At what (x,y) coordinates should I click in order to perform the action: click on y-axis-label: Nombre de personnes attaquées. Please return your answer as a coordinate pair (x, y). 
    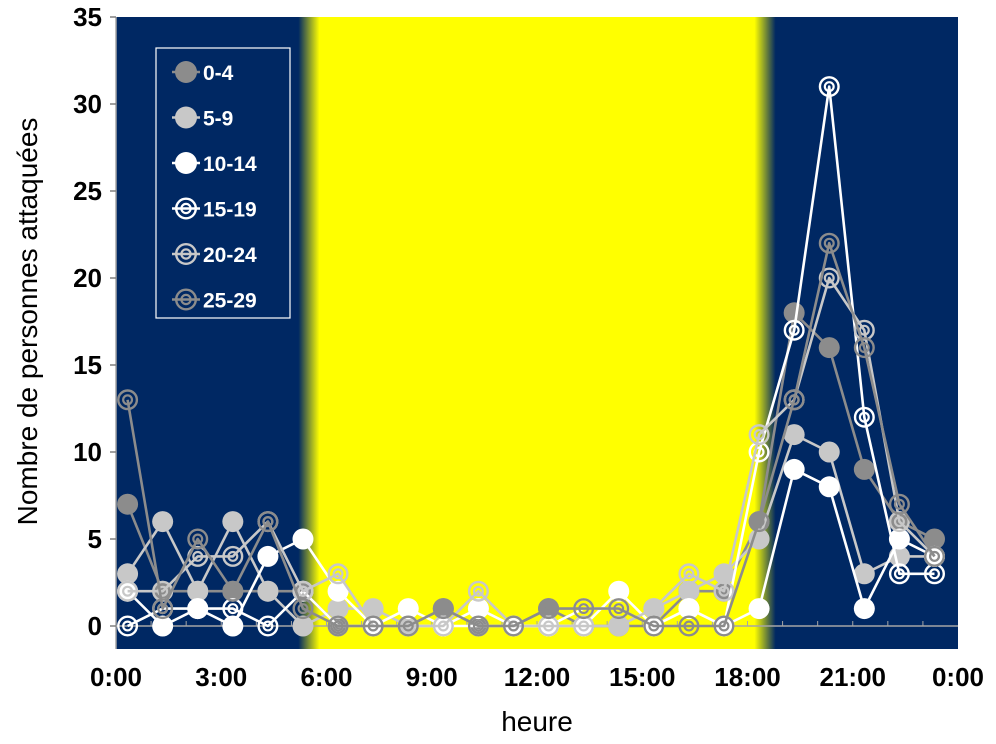
    Looking at the image, I should click on (27, 322).